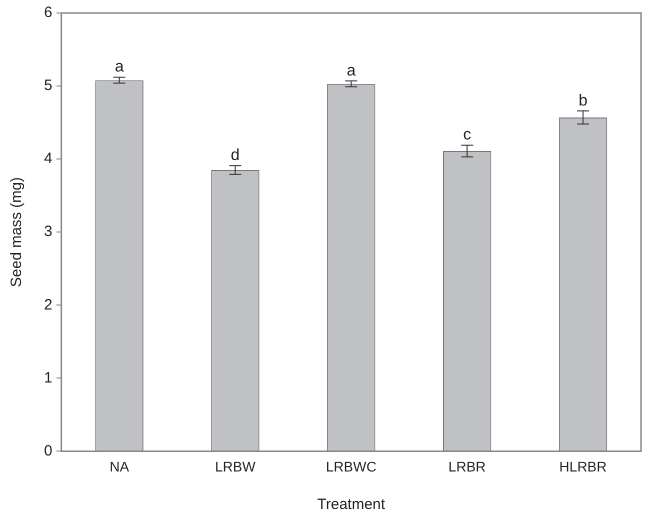  Describe the element at coordinates (583, 466) in the screenshot. I see `x-tick-label: HLRBR` at that location.